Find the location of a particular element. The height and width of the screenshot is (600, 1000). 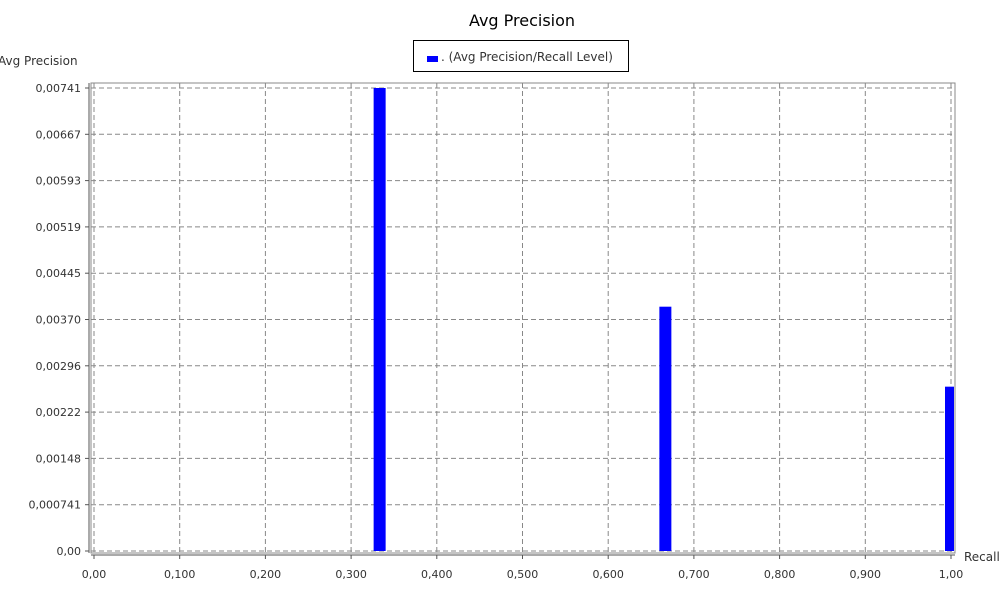

legend-label: . (Avg Precision/Recall Level) is located at coordinates (527, 57).